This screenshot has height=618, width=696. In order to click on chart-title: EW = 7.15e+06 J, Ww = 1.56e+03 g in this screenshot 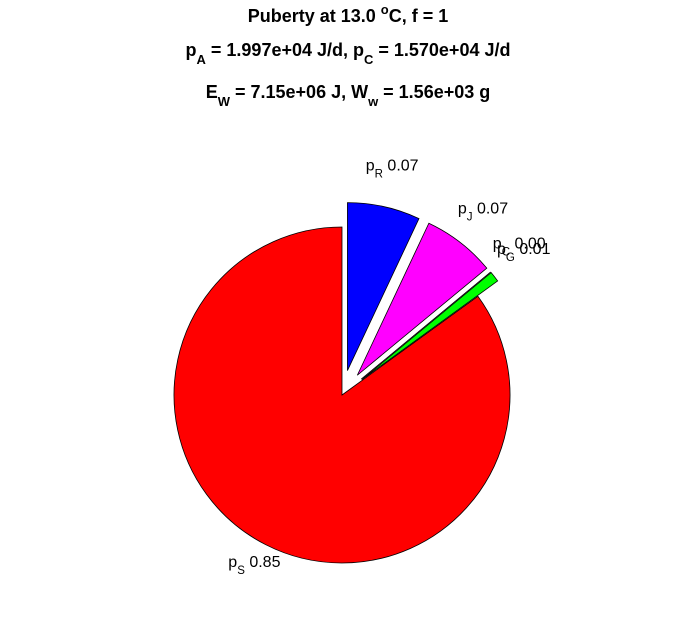, I will do `click(348, 95)`.